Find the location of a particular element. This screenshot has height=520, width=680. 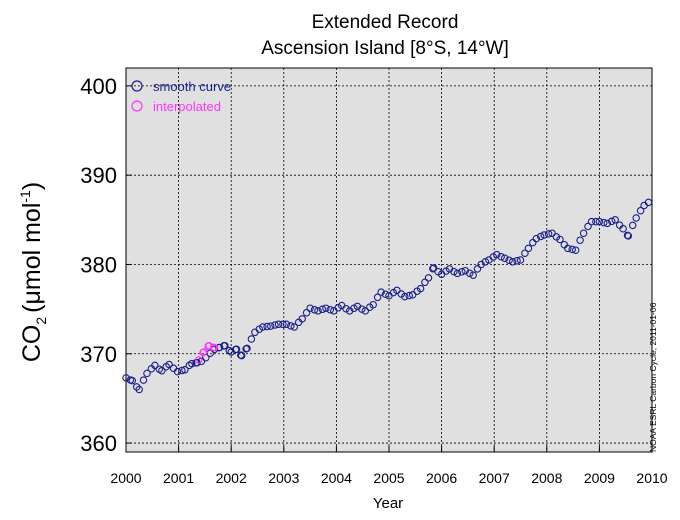

x-tick-label: 2004 is located at coordinates (336, 478).